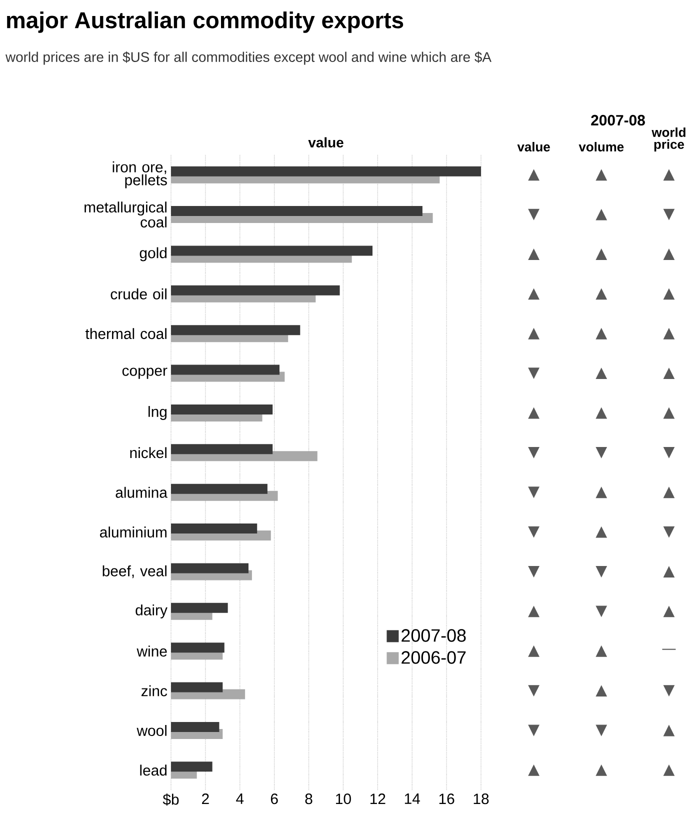 This screenshot has height=832, width=698. What do you see at coordinates (533, 147) in the screenshot?
I see `category-label: value` at bounding box center [533, 147].